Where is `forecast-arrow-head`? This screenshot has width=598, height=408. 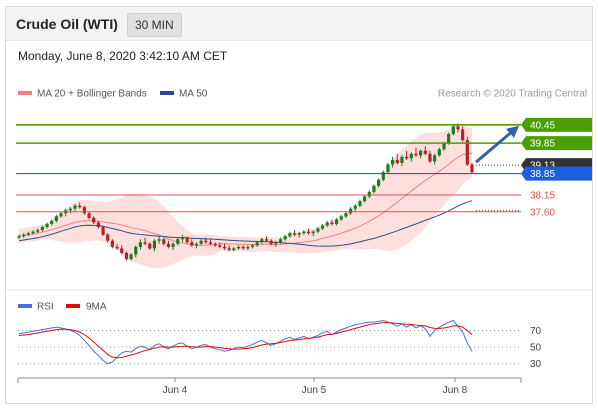
forecast-arrow-head is located at coordinates (512, 131).